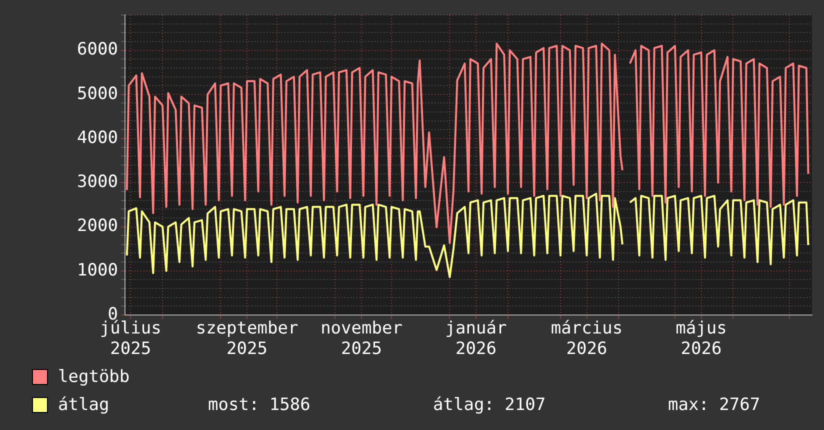 The width and height of the screenshot is (824, 430). I want to click on legend-label: átlag, so click(84, 405).